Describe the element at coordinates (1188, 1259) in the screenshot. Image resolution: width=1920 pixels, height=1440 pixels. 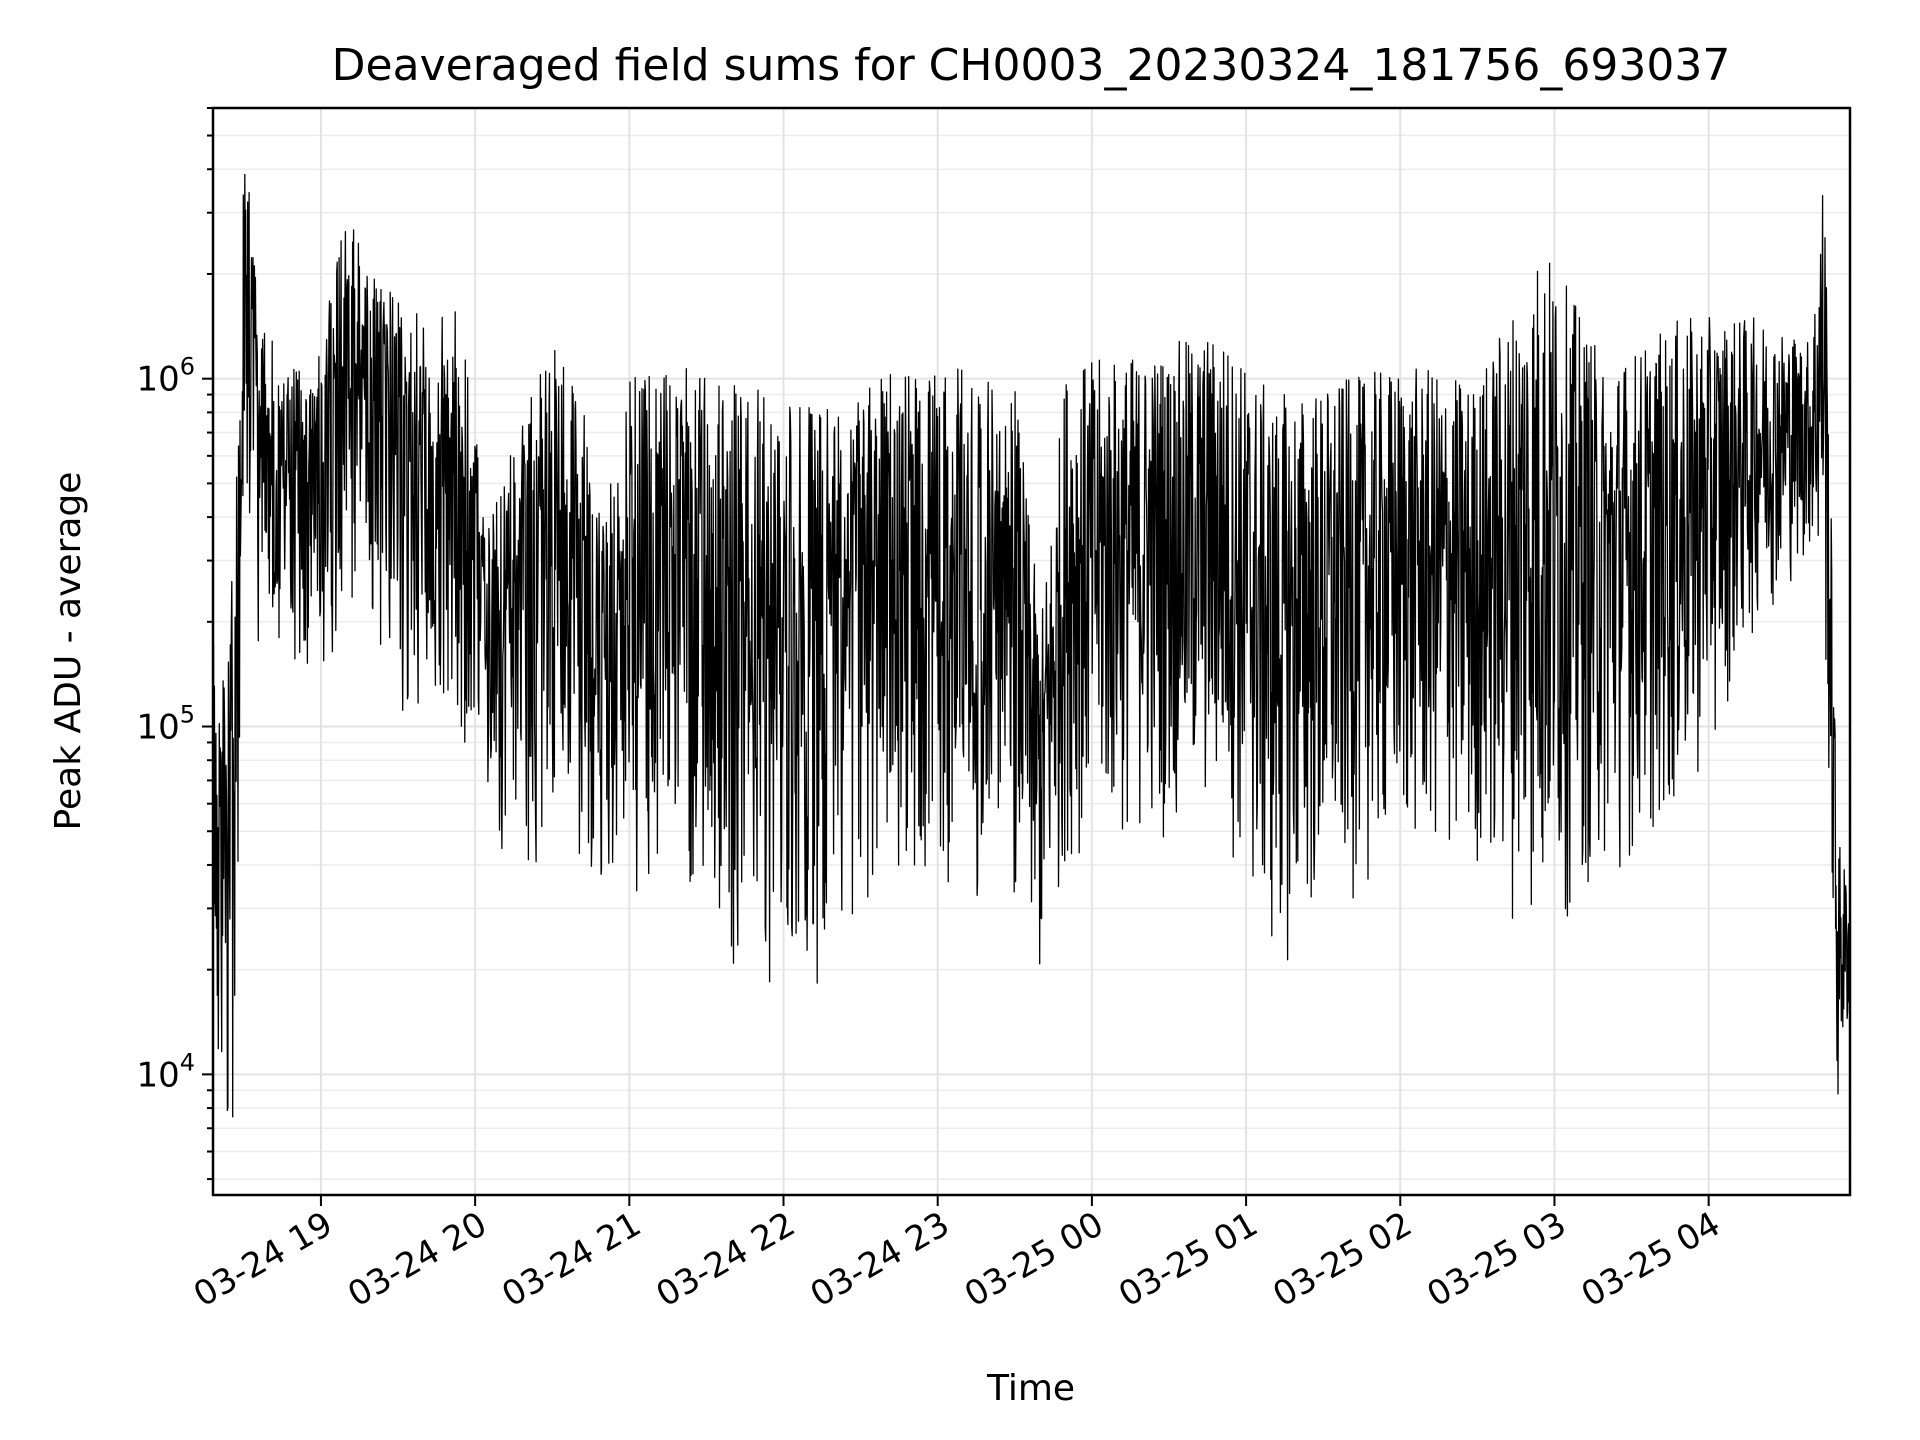
I see `x-tick-label-6: 03-25 01` at that location.